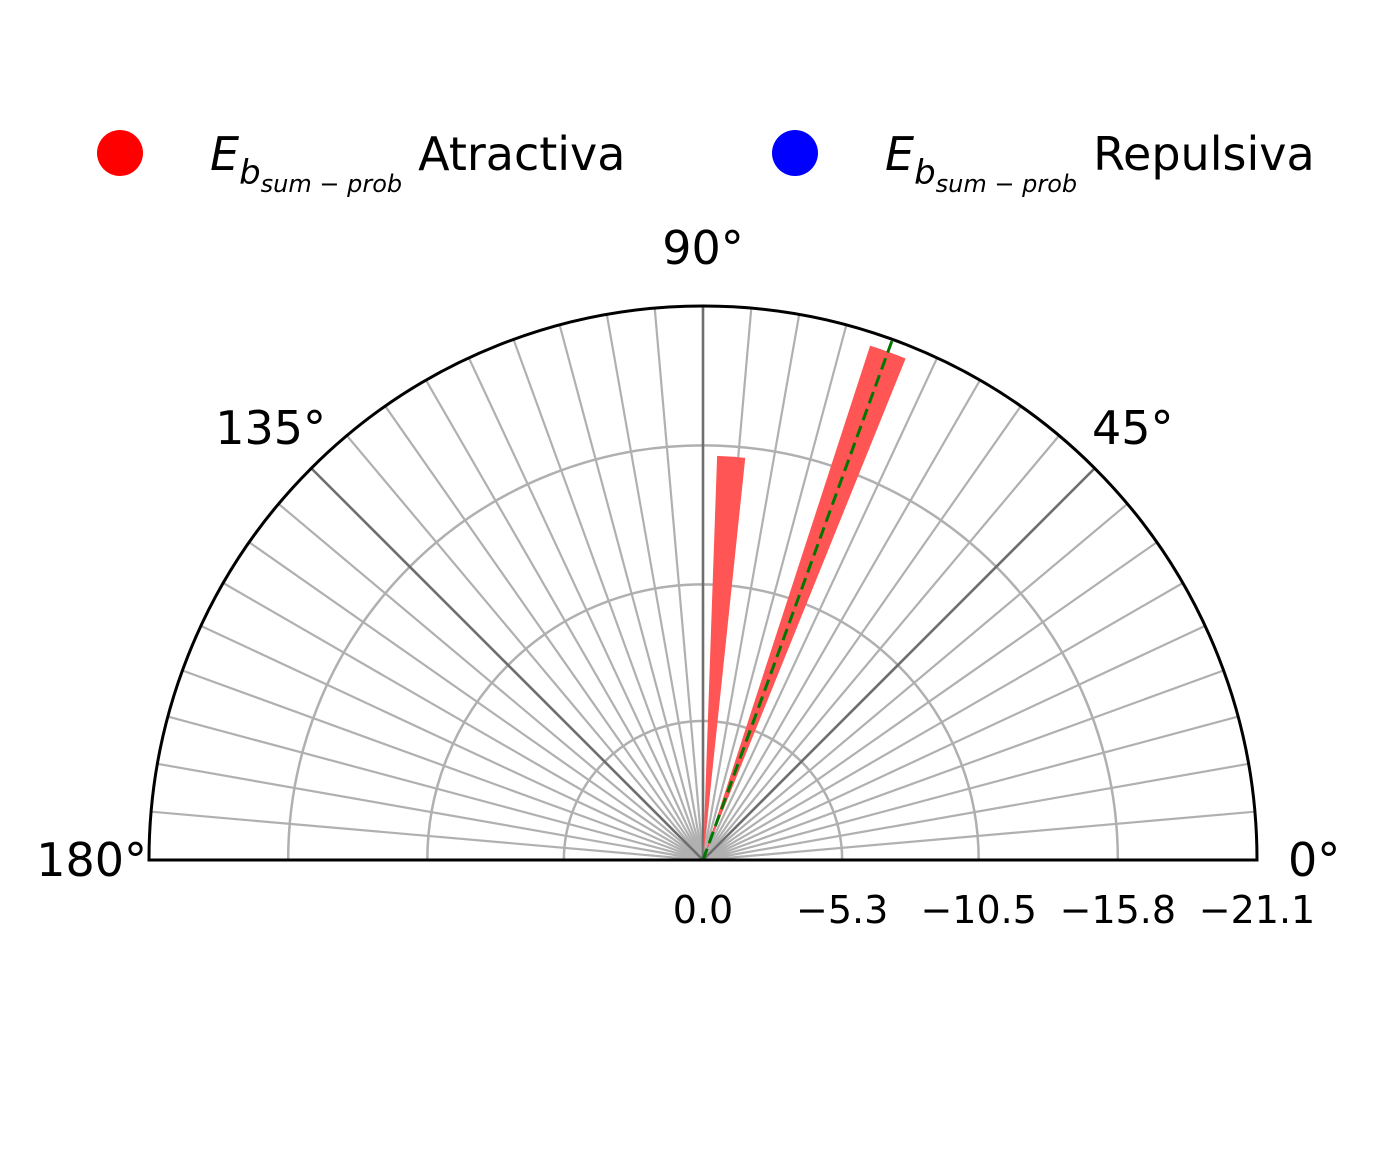  I want to click on angle-tick-label: 0°, so click(1314, 860).